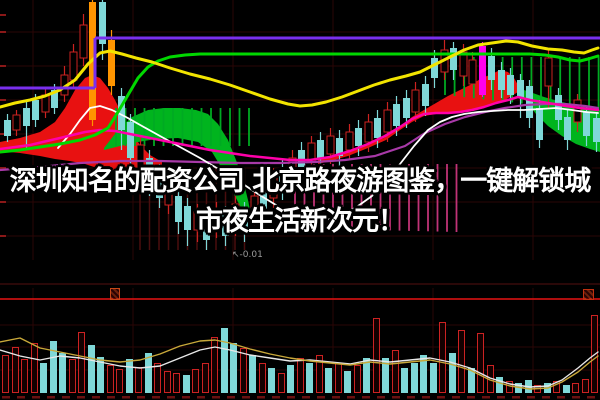 This screenshot has height=400, width=600. Describe the element at coordinates (247, 255) in the screenshot. I see `price-change-label: ↖-0.01` at that location.